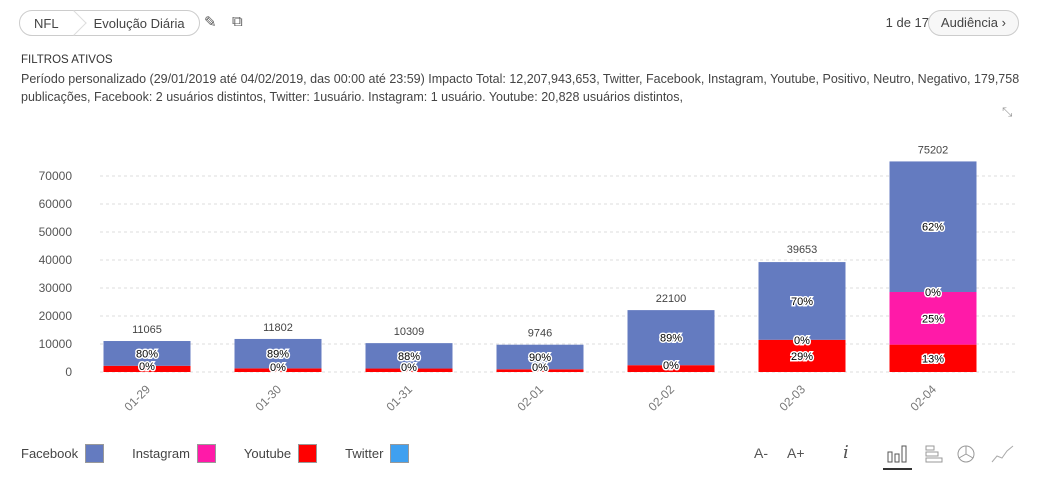 The image size is (1041, 484). What do you see at coordinates (846, 452) in the screenshot?
I see `info-icon: i` at bounding box center [846, 452].